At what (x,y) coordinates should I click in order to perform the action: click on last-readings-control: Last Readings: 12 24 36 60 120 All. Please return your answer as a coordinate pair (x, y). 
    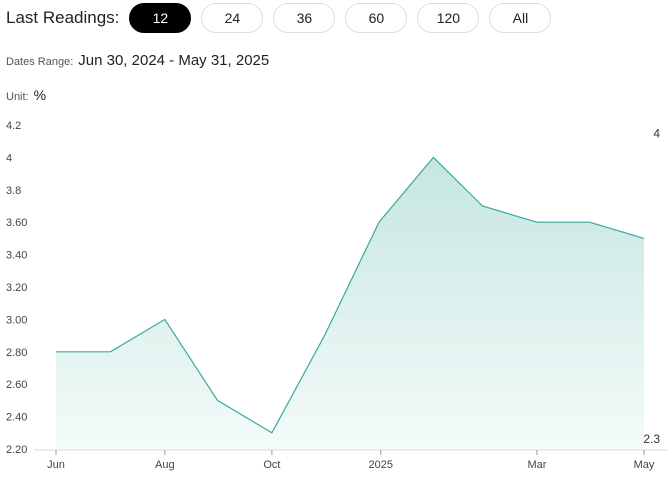
    Looking at the image, I should click on (283, 18).